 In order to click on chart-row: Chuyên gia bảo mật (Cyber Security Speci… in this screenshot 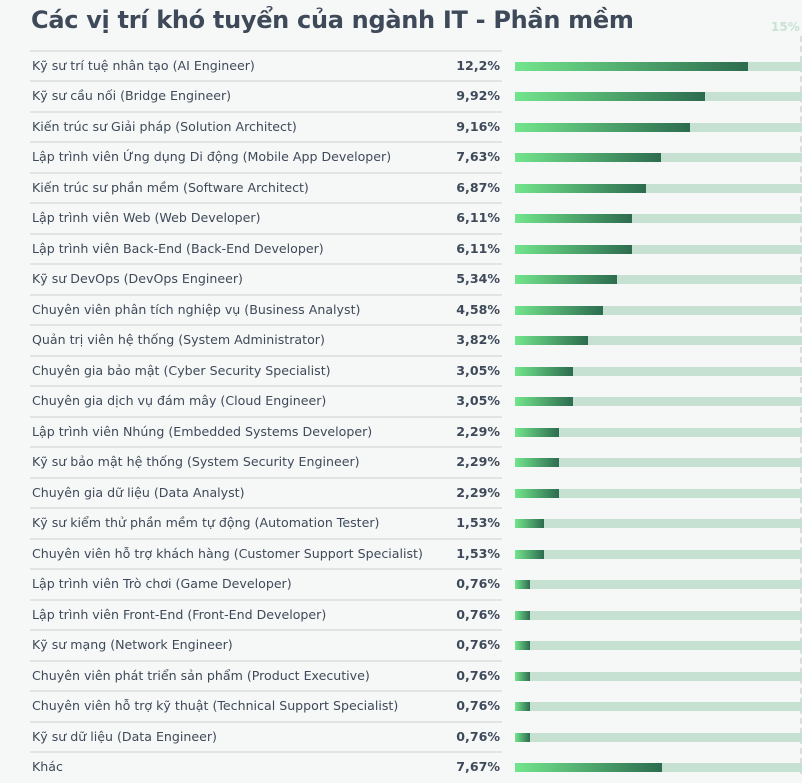, I will do `click(266, 370)`.